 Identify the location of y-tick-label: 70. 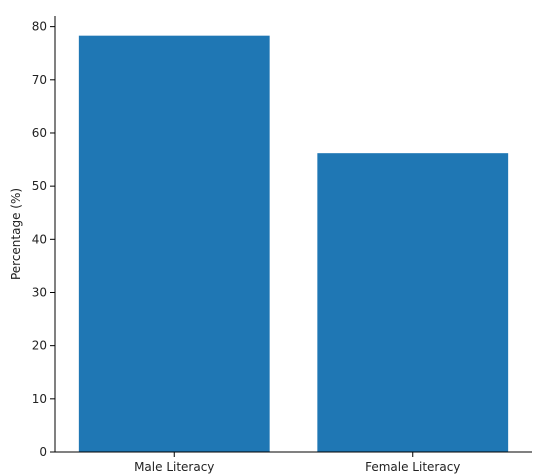
(39, 80).